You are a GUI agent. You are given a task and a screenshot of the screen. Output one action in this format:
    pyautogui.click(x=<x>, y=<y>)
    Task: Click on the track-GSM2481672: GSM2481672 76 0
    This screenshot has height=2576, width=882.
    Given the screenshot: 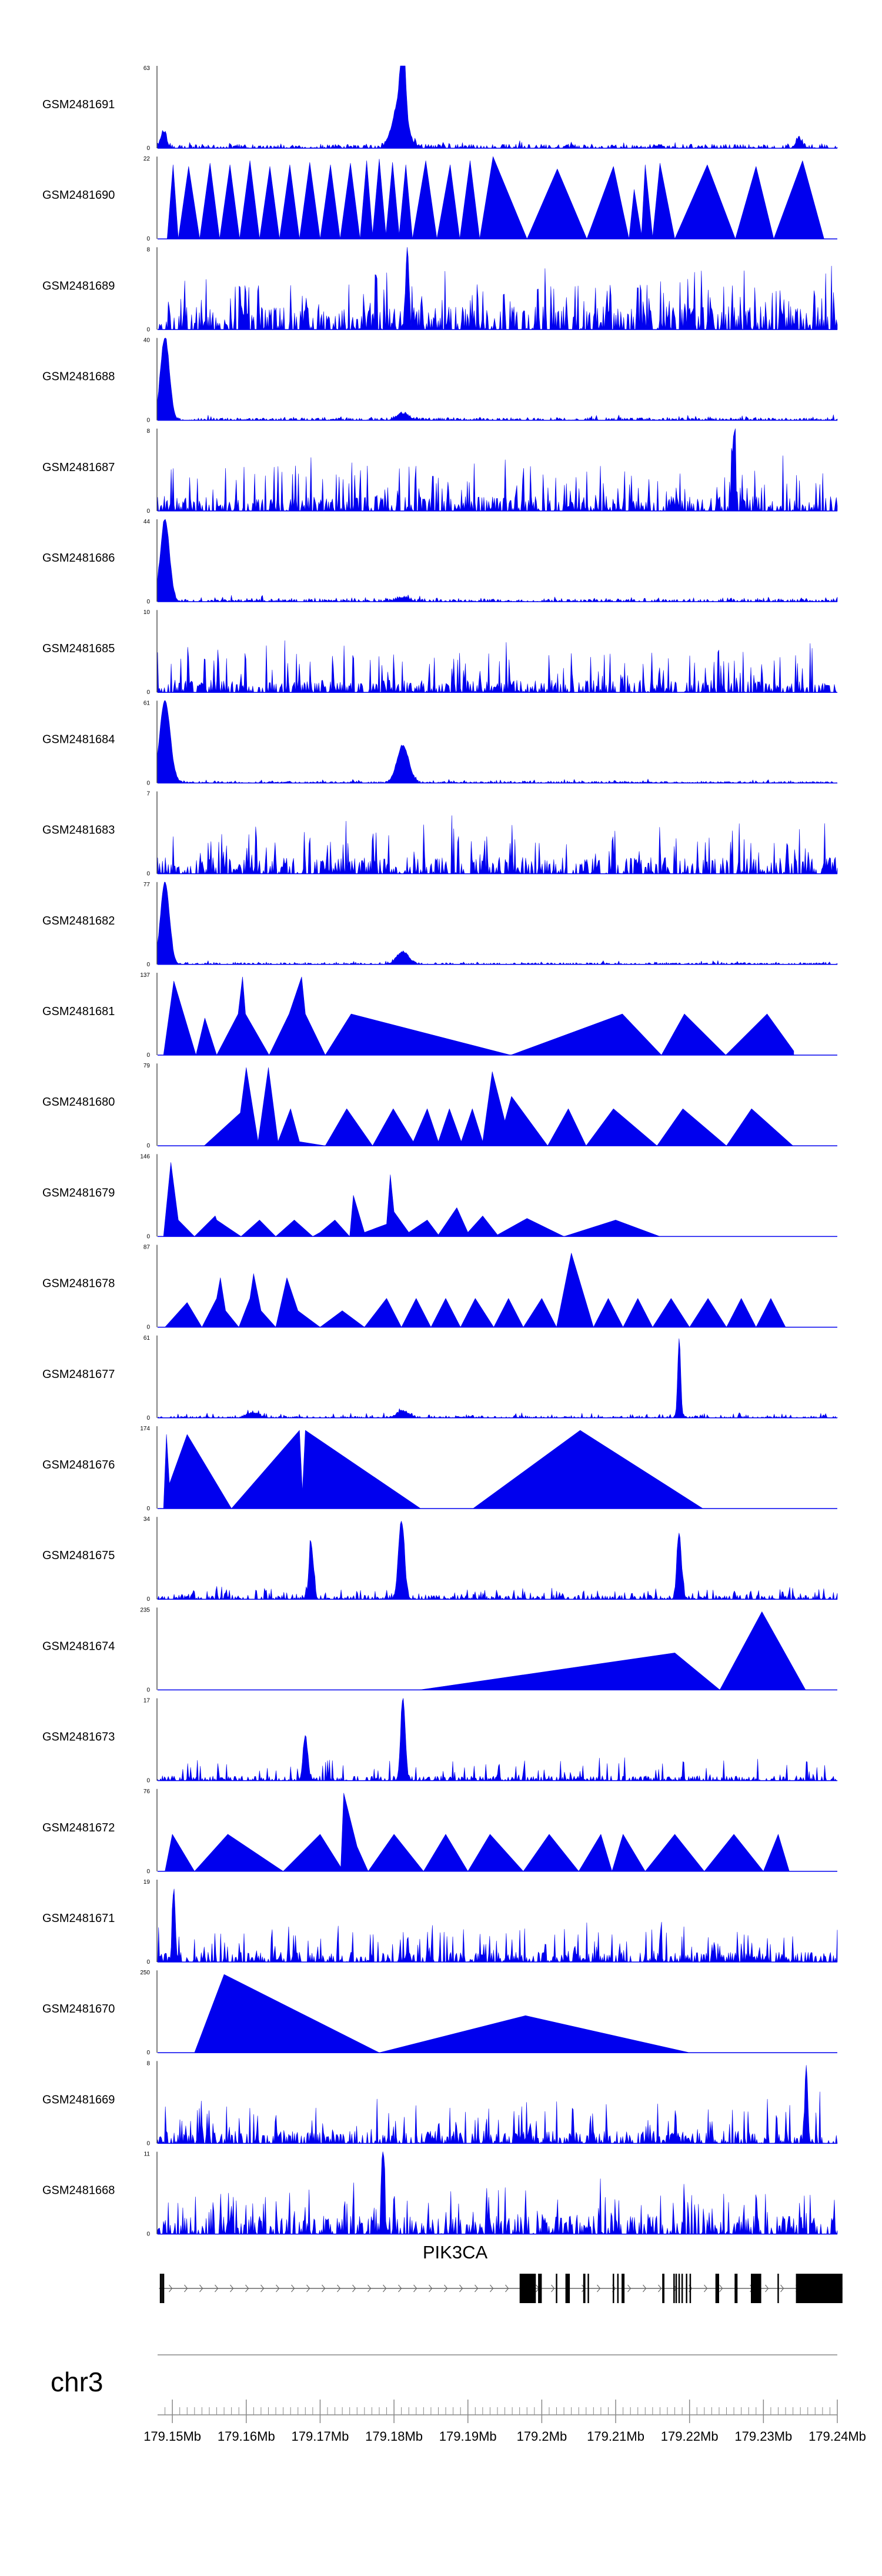 What is the action you would take?
    pyautogui.click(x=439, y=1831)
    